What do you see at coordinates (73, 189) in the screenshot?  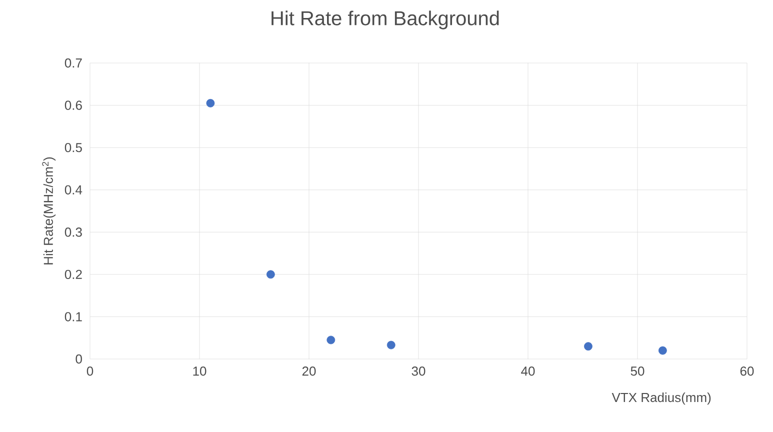 I see `y-tick-label: 0.4` at bounding box center [73, 189].